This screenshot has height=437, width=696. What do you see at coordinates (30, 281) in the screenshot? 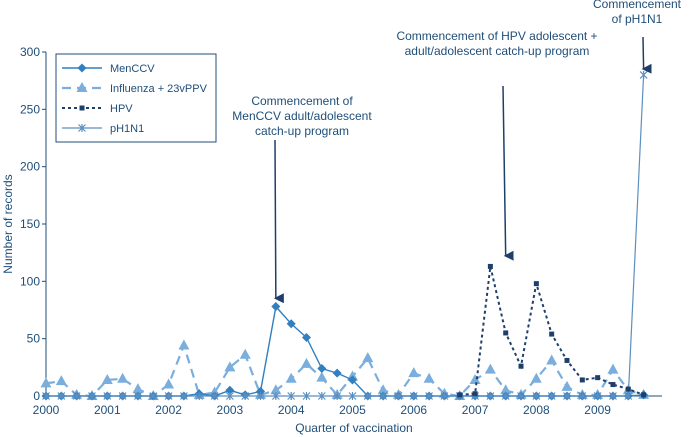
I see `y-tick-label: 100` at bounding box center [30, 281].